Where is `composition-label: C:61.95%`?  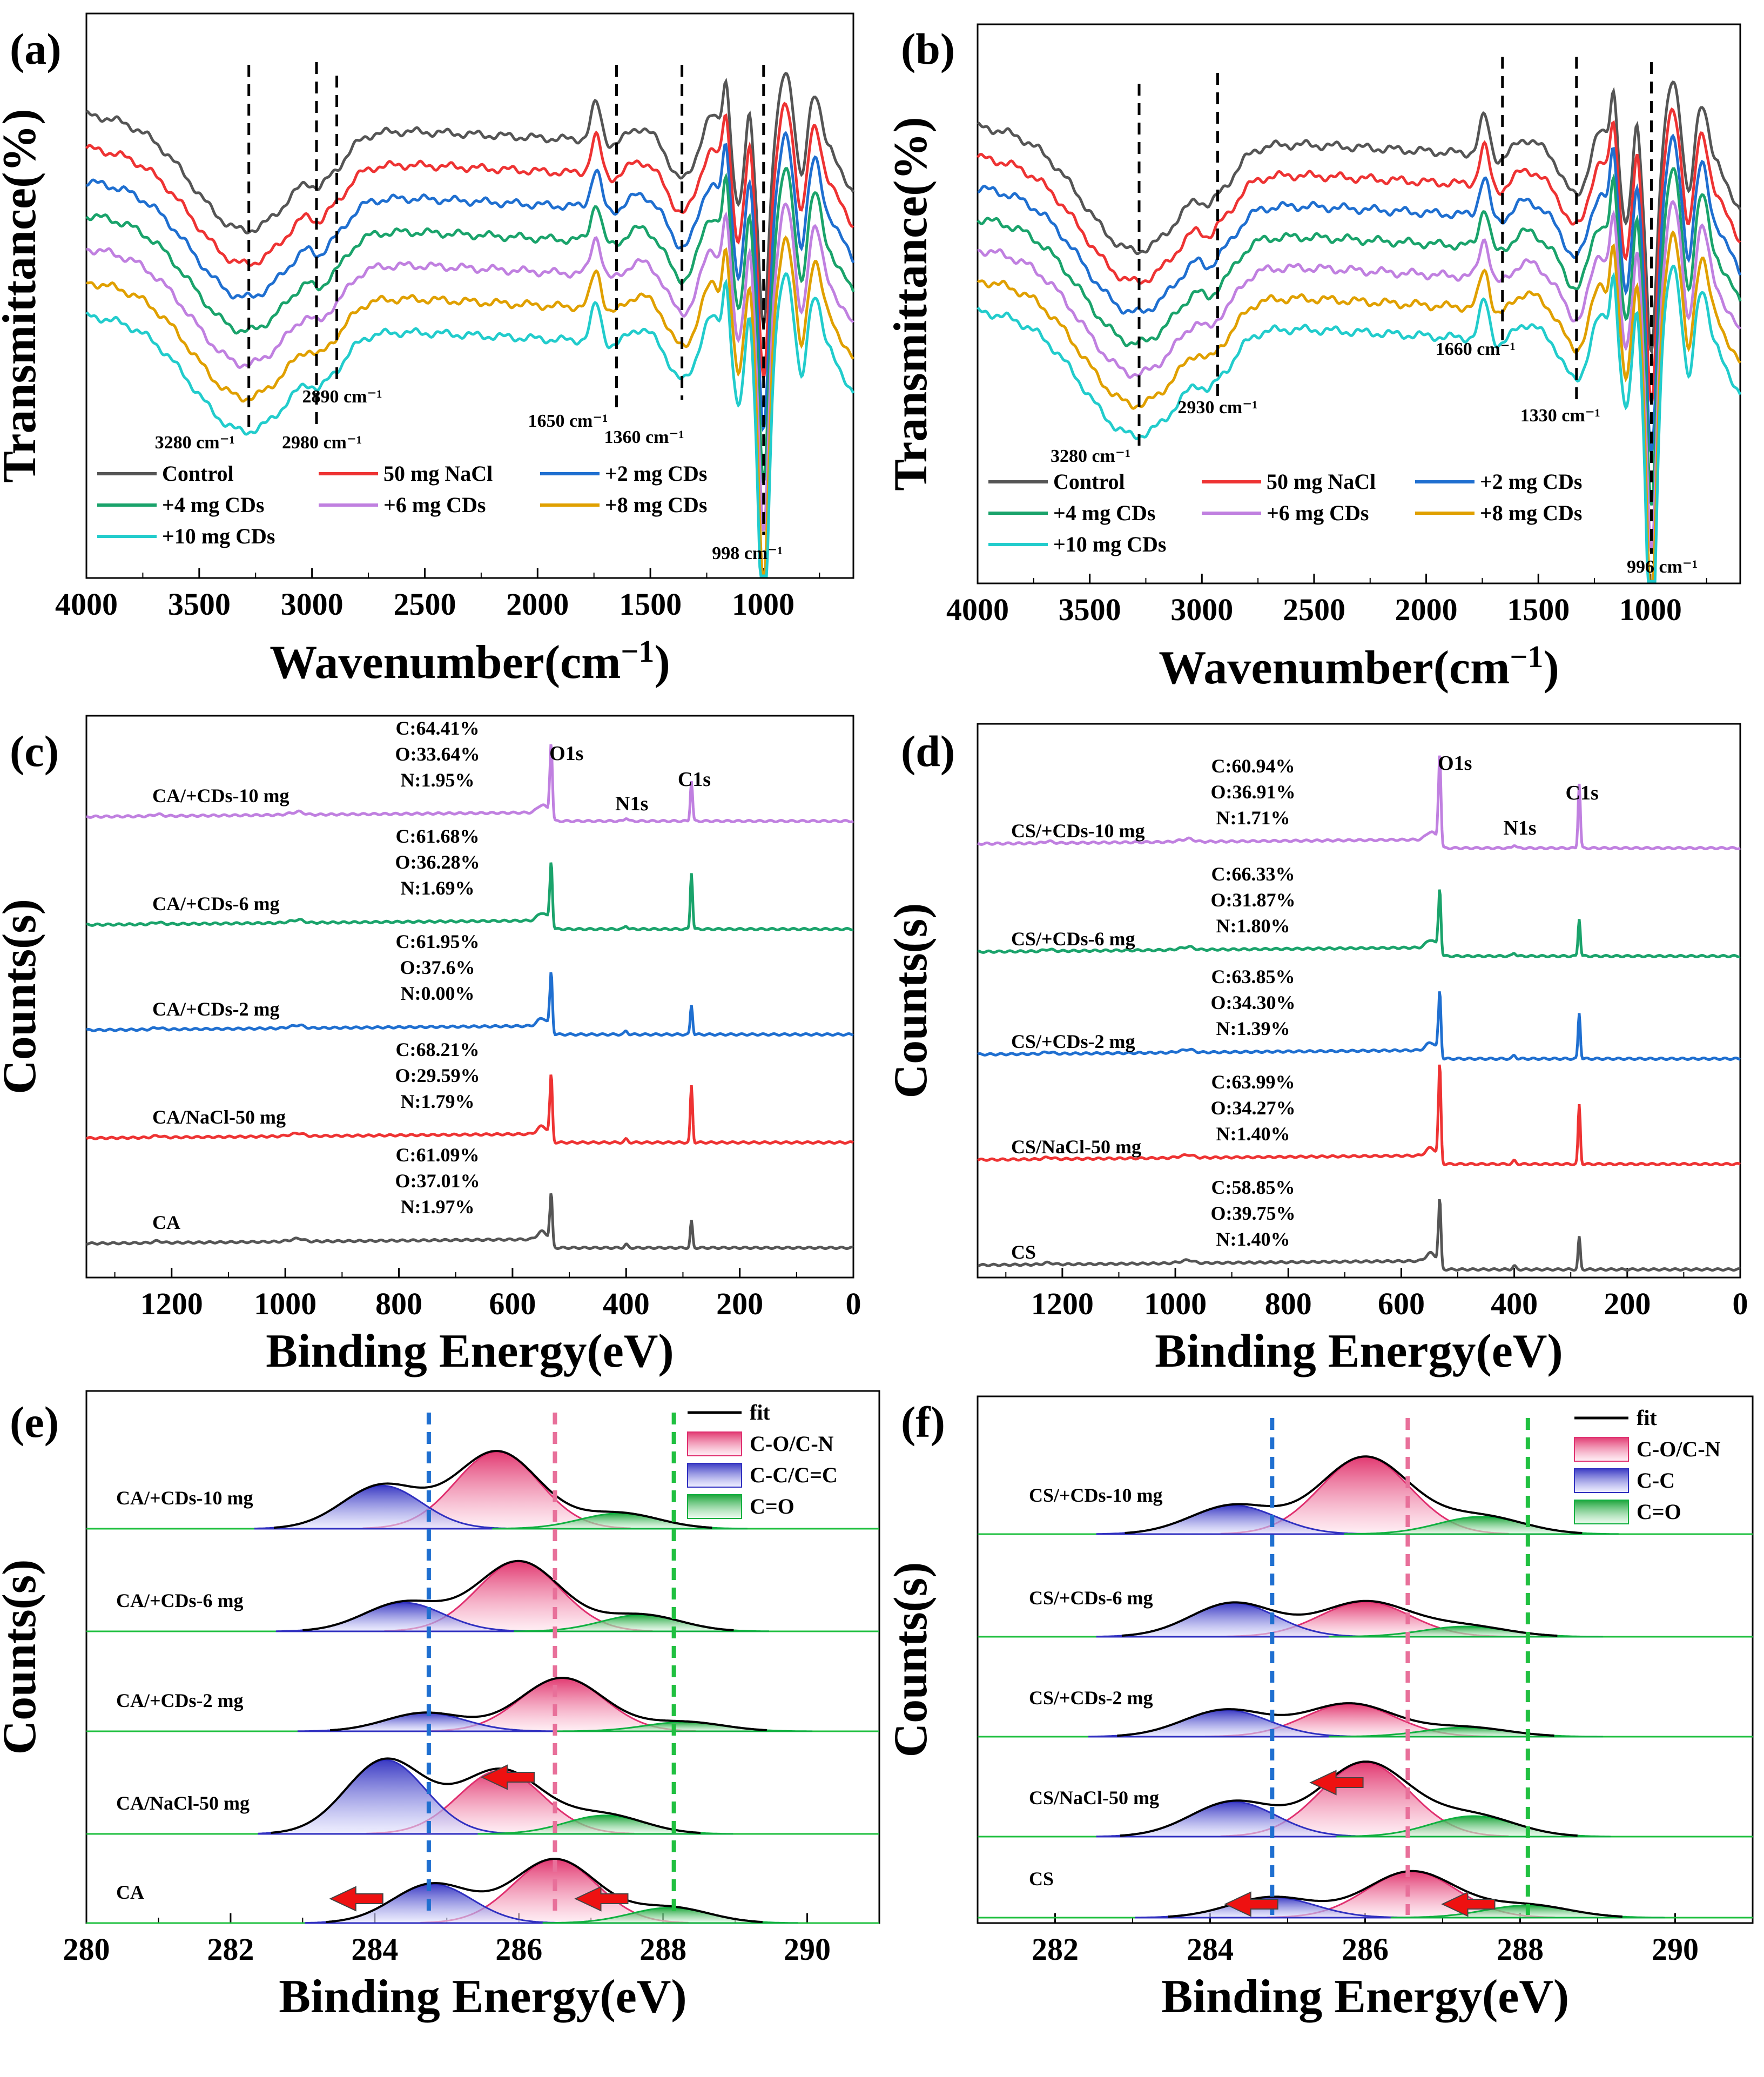 composition-label: C:61.95% is located at coordinates (438, 941).